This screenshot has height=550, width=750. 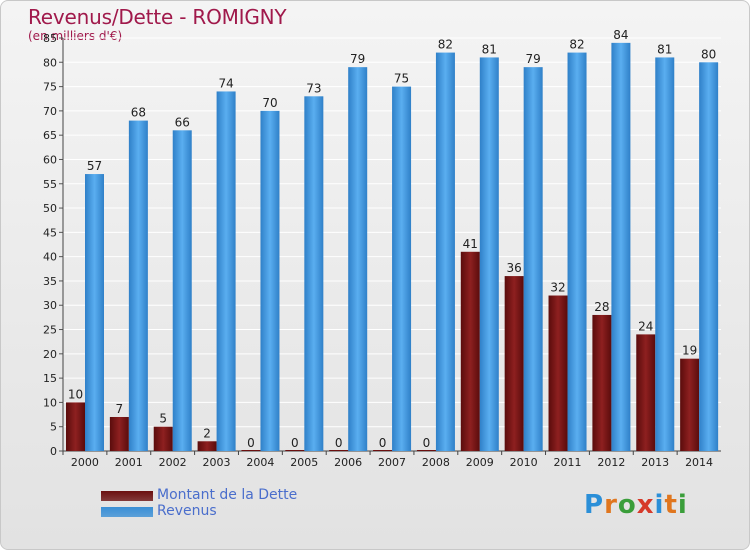 What do you see at coordinates (50, 208) in the screenshot?
I see `y-tick-label: 50` at bounding box center [50, 208].